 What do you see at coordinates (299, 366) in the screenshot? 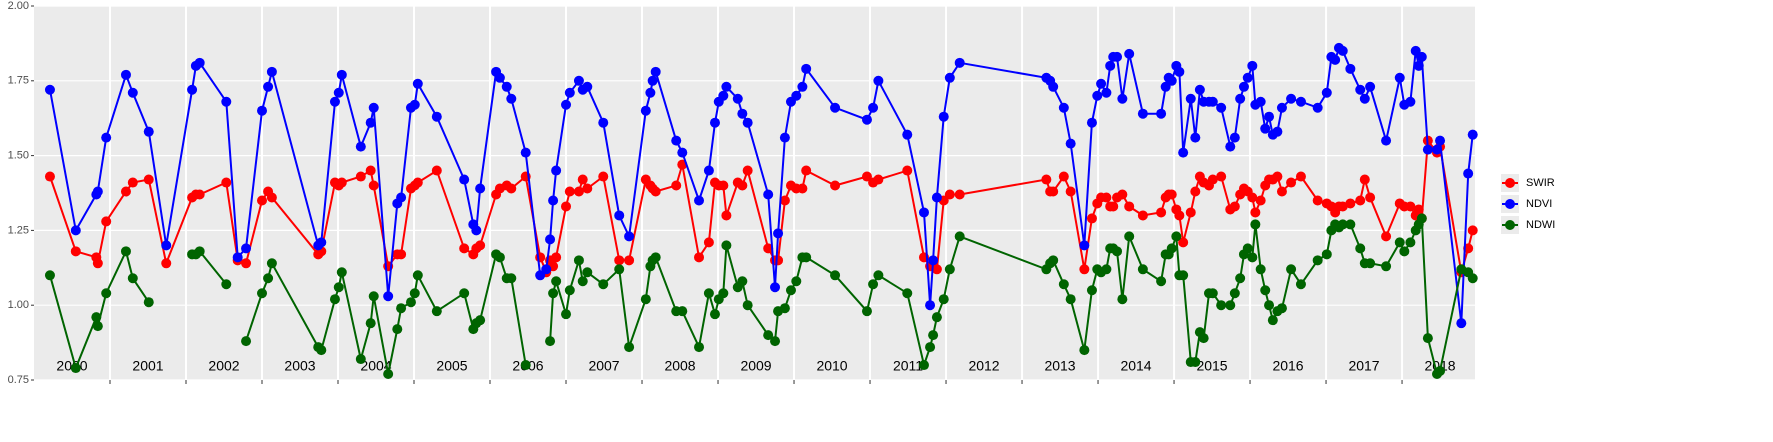
I see `year-label: 2003` at bounding box center [299, 366].